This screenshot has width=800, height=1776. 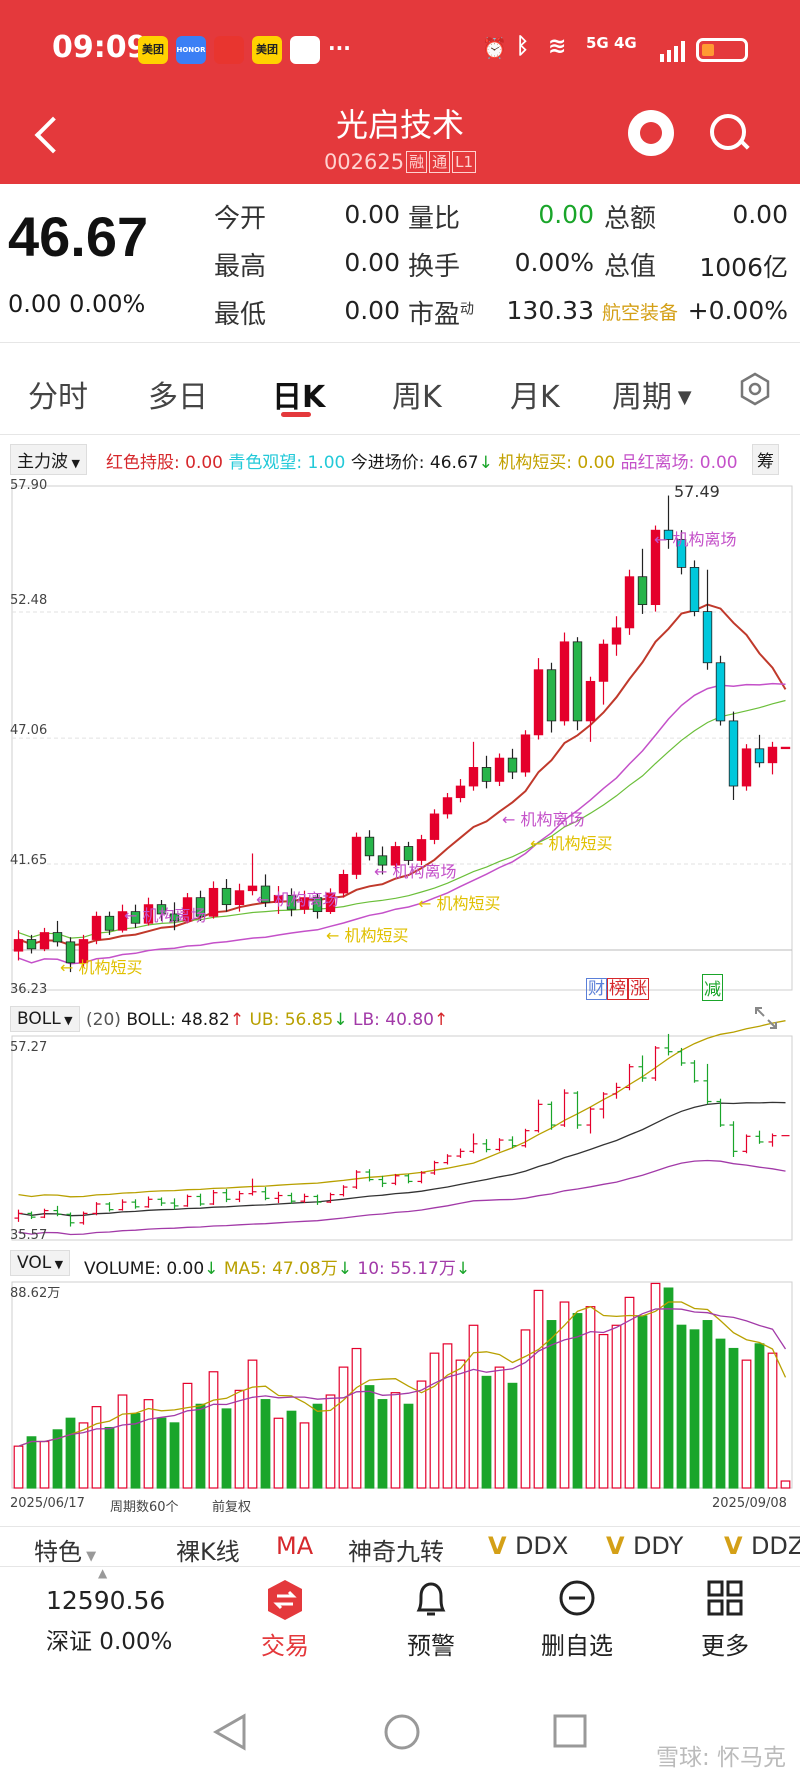 I want to click on status-time: 09:09, so click(x=100, y=47).